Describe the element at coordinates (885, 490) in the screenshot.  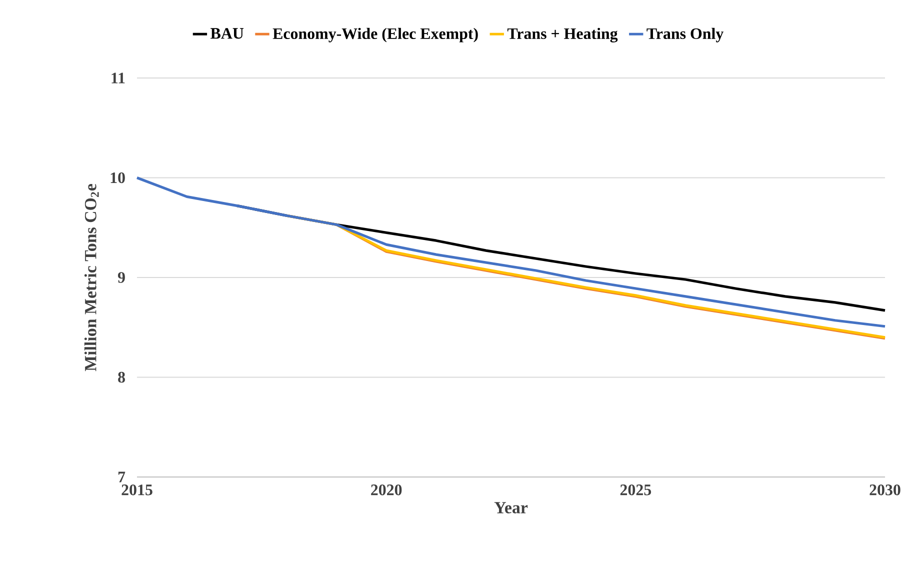
I see `x-tick-label: 2030` at that location.